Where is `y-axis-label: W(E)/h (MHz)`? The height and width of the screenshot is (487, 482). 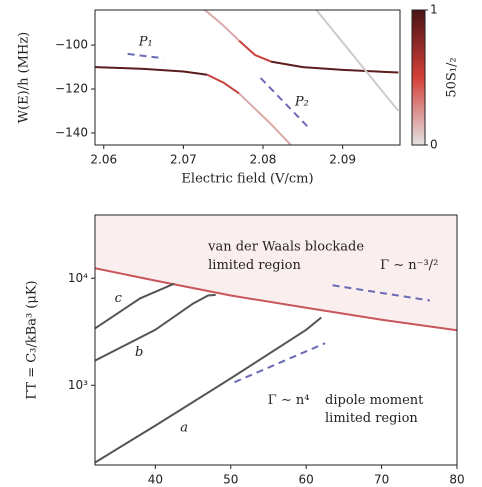
y-axis-label: W(E)/h (MHz) is located at coordinates (24, 78).